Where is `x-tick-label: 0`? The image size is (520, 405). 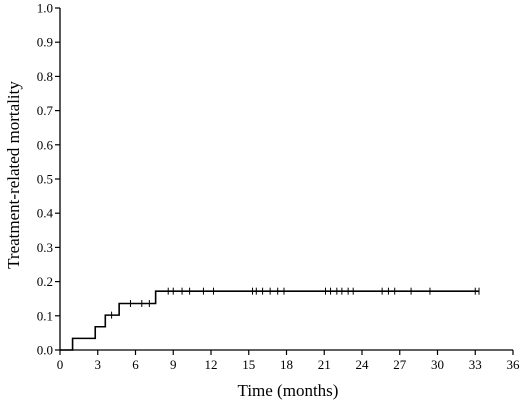 x-tick-label: 0 is located at coordinates (60, 364).